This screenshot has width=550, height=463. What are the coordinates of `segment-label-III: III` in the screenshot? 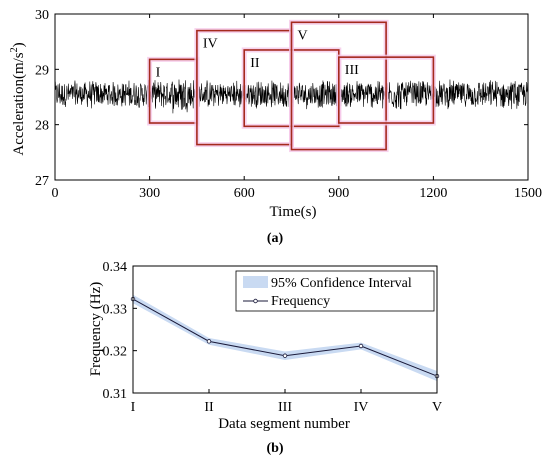 It's located at (352, 70).